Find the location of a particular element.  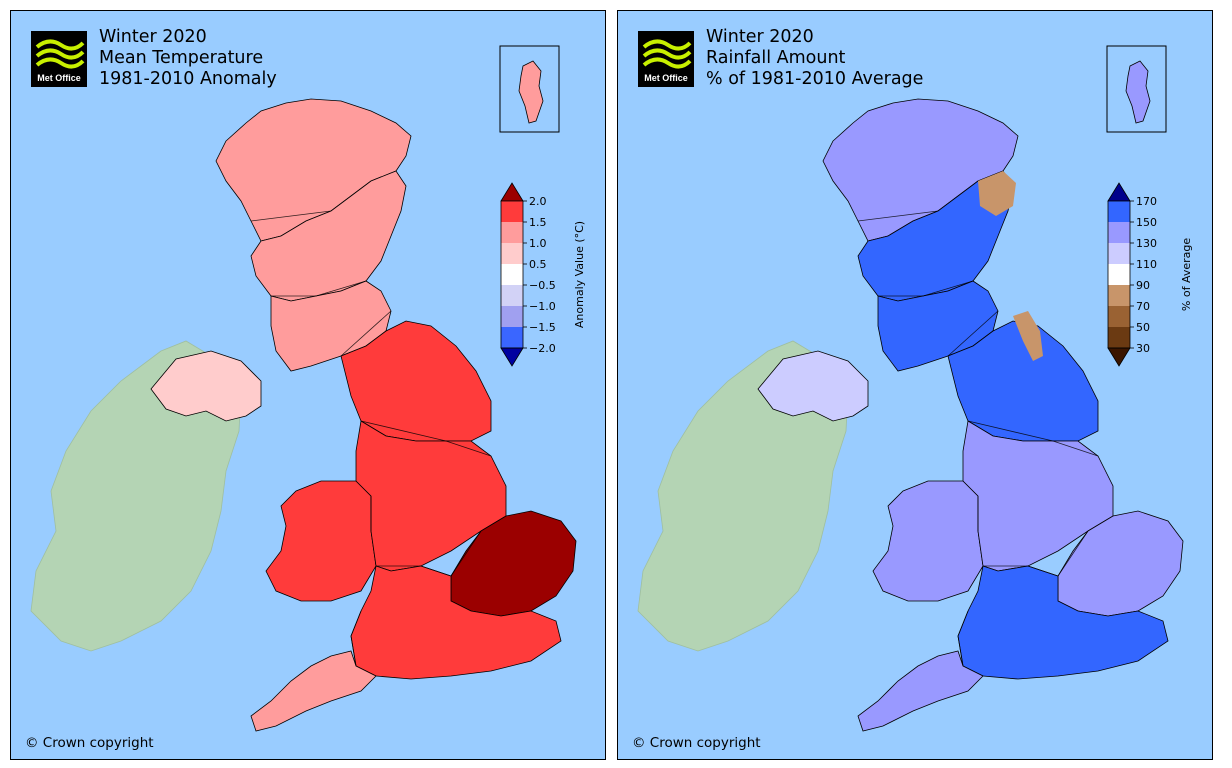

legend-tick-label: 0.5 is located at coordinates (538, 264).